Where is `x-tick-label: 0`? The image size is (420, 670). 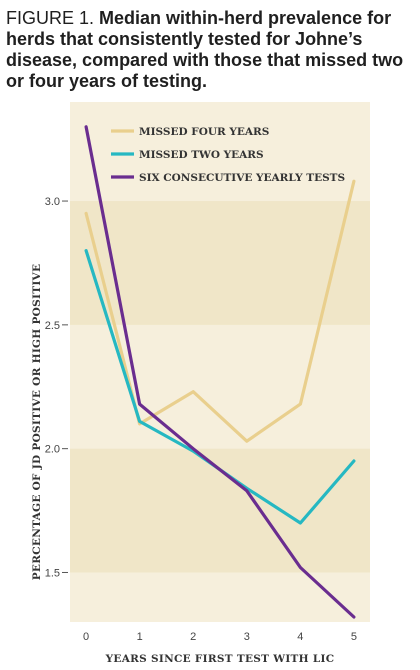 x-tick-label: 0 is located at coordinates (86, 637).